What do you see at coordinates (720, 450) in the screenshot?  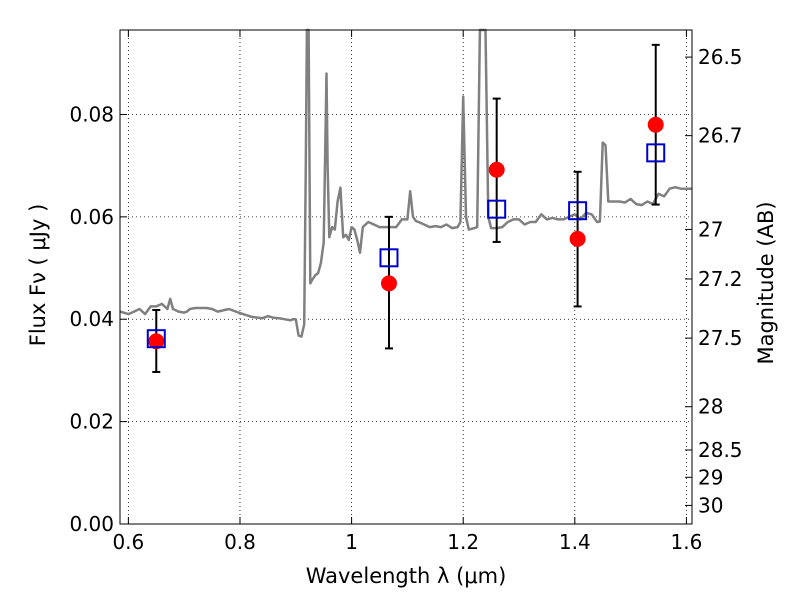 I see `y2-tick-label: 28.5` at bounding box center [720, 450].